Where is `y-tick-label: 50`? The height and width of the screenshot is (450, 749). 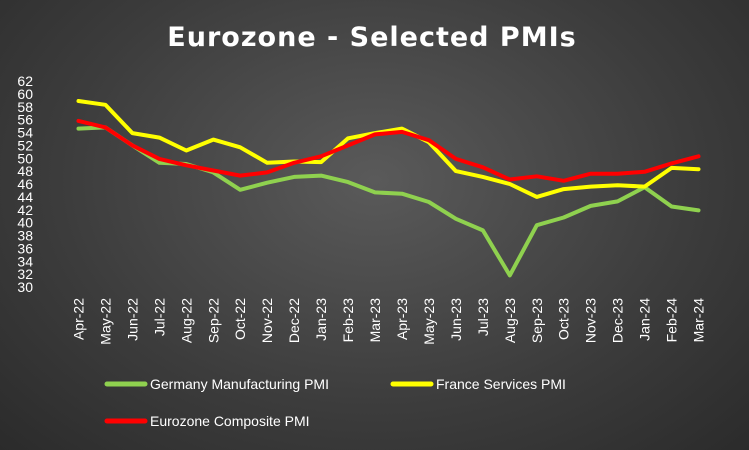
y-tick-label: 50 is located at coordinates (25, 158).